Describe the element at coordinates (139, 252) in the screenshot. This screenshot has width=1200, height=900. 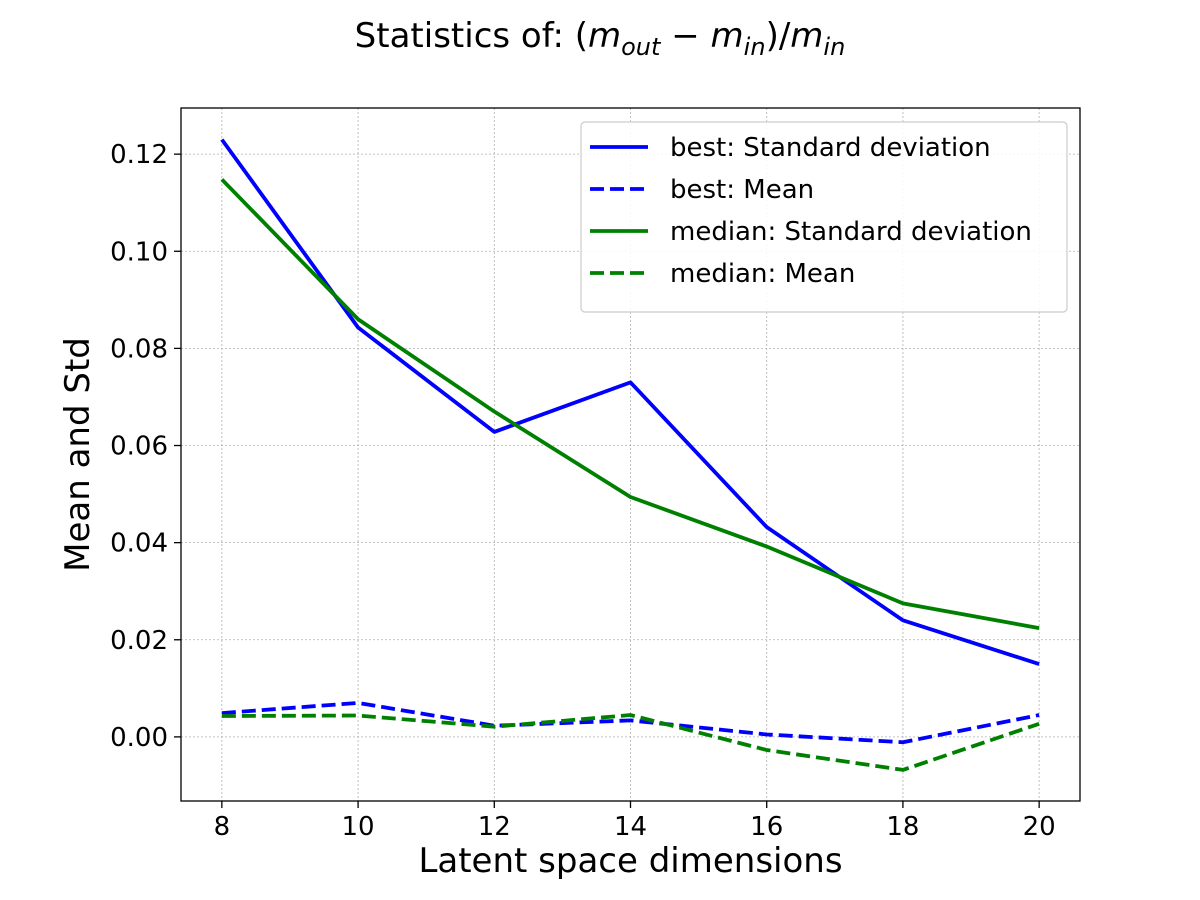
I see `y-tick-label-5: 0.10` at that location.